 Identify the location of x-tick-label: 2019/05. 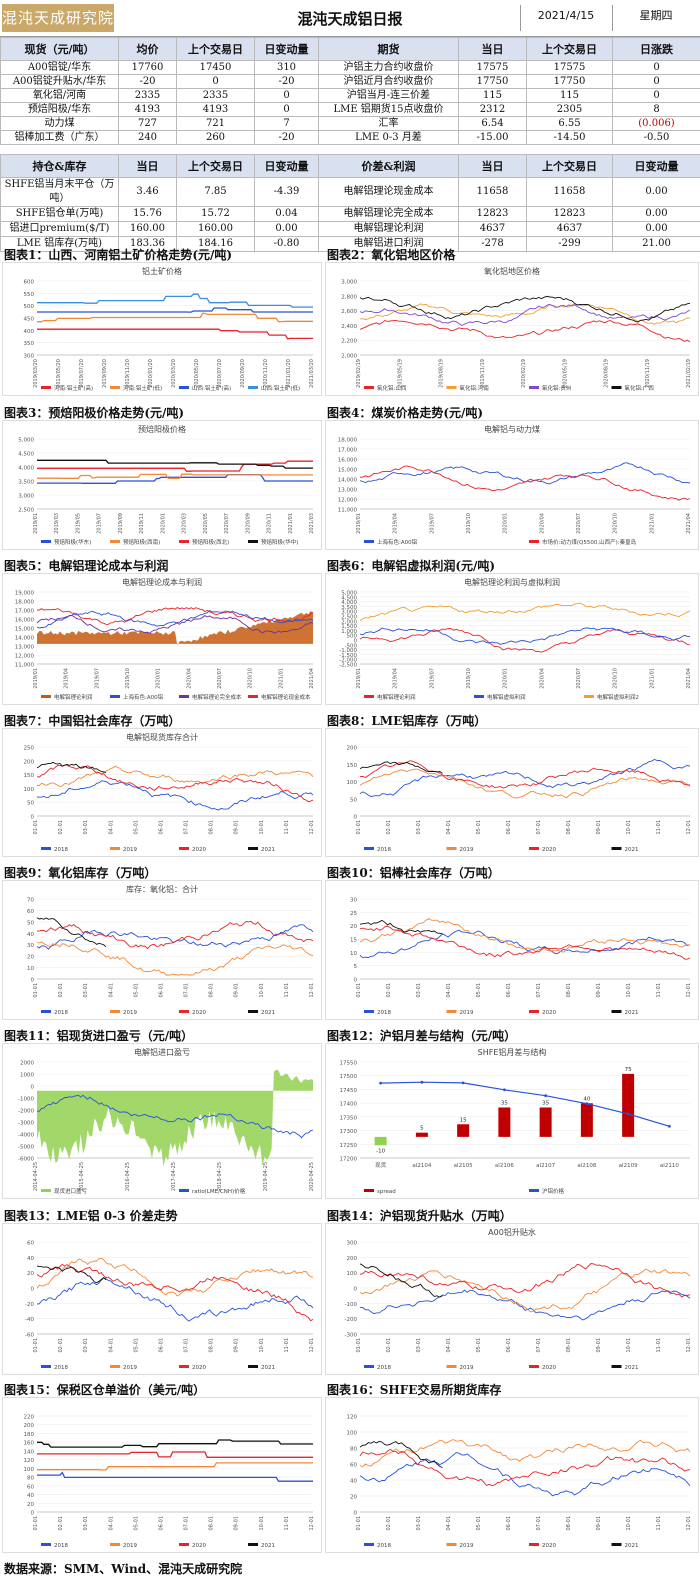
(78, 523).